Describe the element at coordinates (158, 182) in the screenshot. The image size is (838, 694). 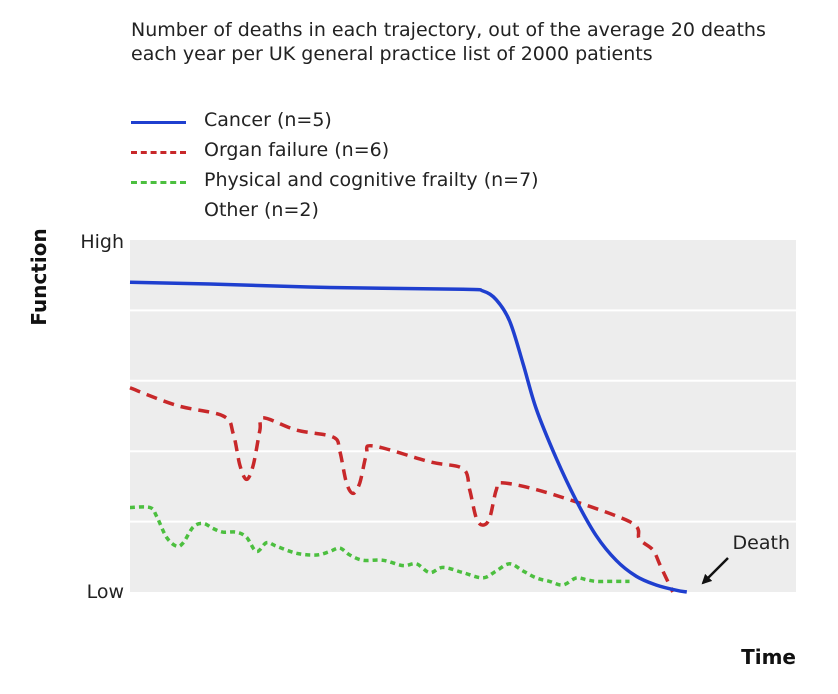
I see `legend-swatch-frailty` at that location.